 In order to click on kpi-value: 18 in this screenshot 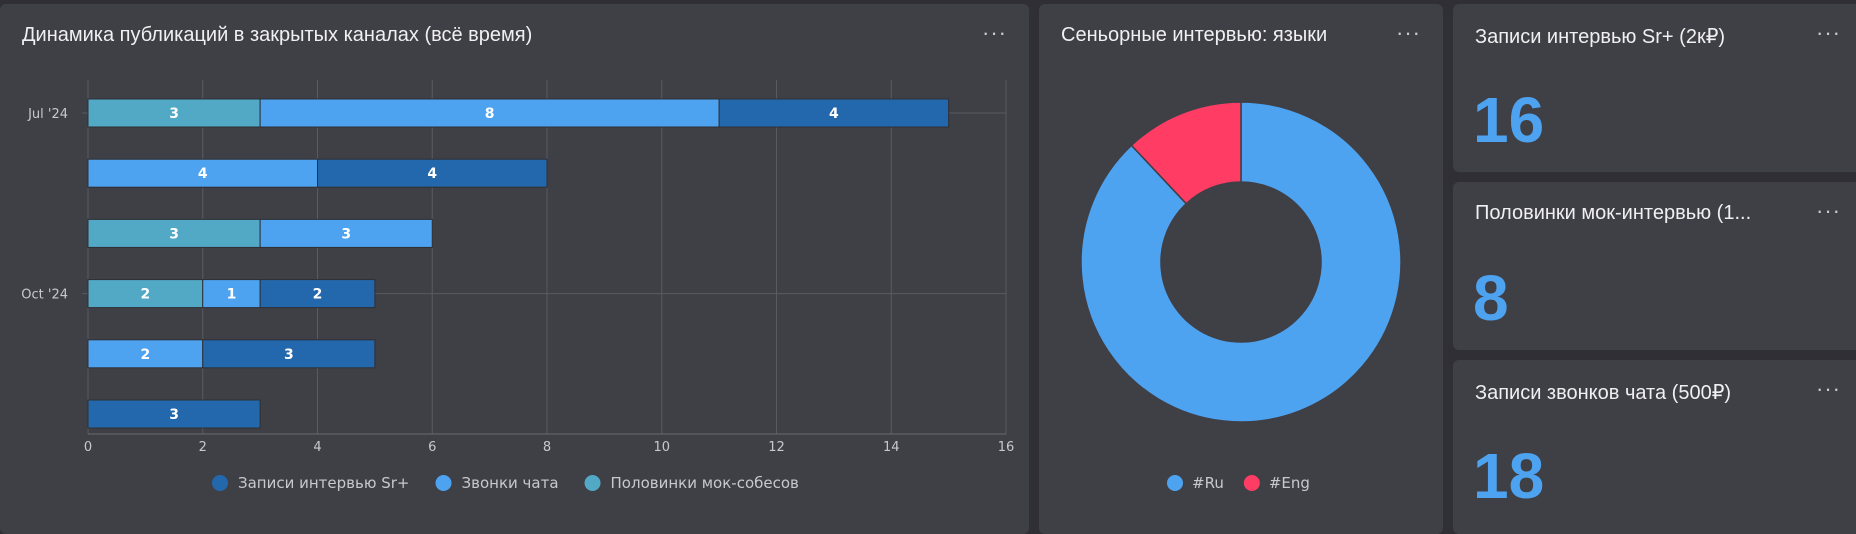, I will do `click(1509, 476)`.